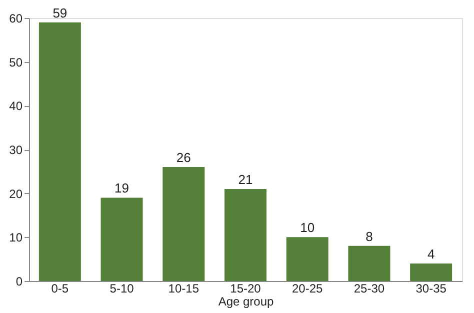  What do you see at coordinates (369, 236) in the screenshot?
I see `data-label: 8` at bounding box center [369, 236].